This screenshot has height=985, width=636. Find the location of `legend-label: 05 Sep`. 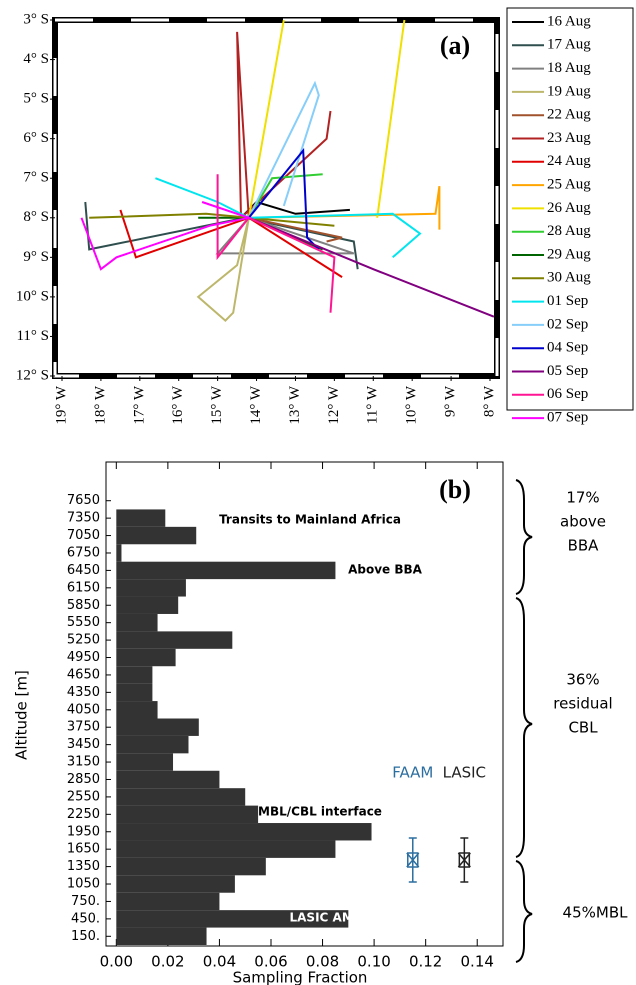

legend-label: 05 Sep is located at coordinates (567, 371).